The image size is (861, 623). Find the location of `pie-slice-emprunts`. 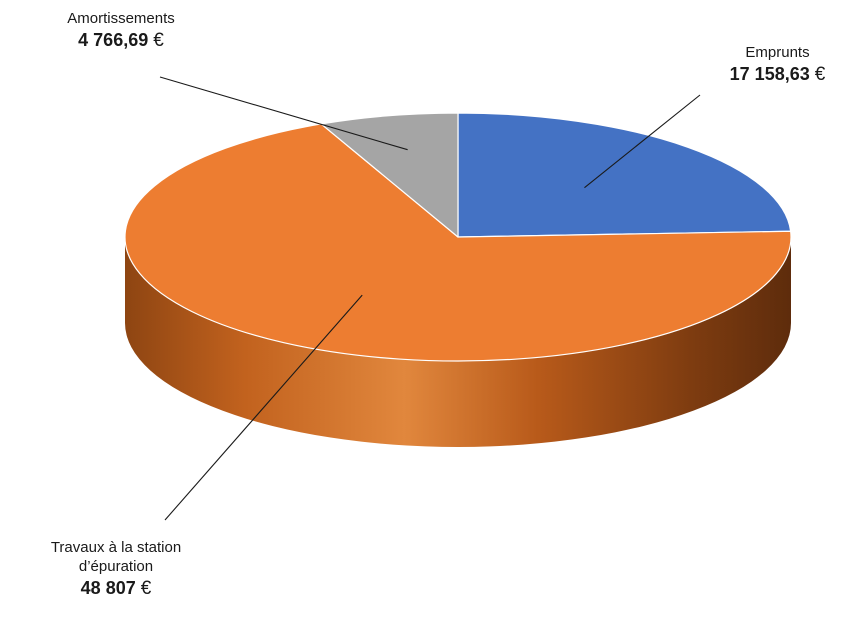

pie-slice-emprunts is located at coordinates (624, 175).